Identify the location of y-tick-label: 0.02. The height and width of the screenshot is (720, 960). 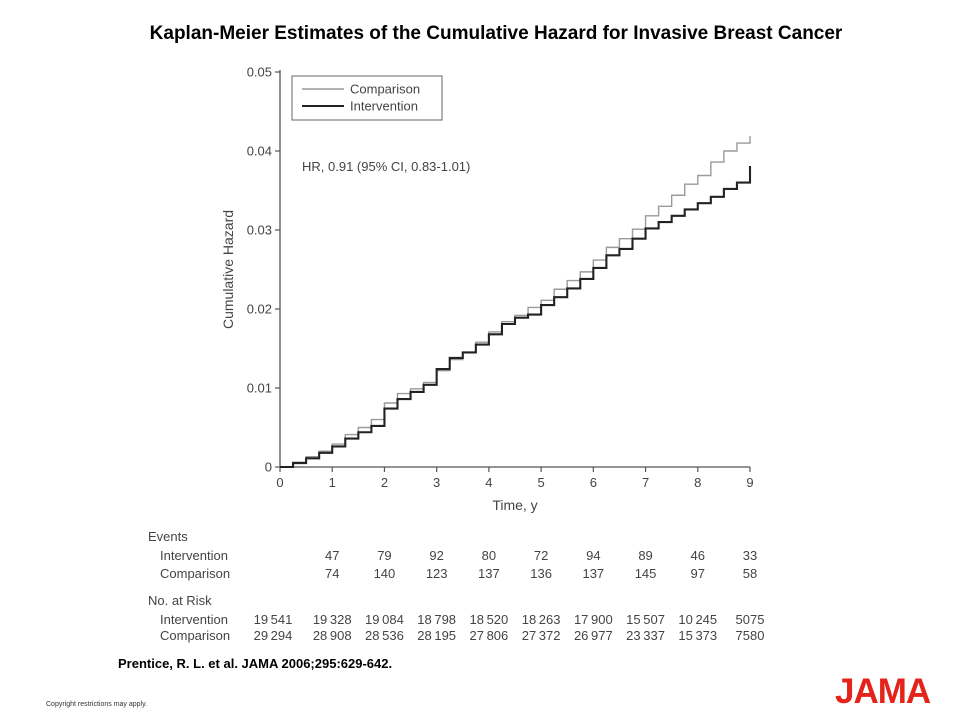
(259, 309).